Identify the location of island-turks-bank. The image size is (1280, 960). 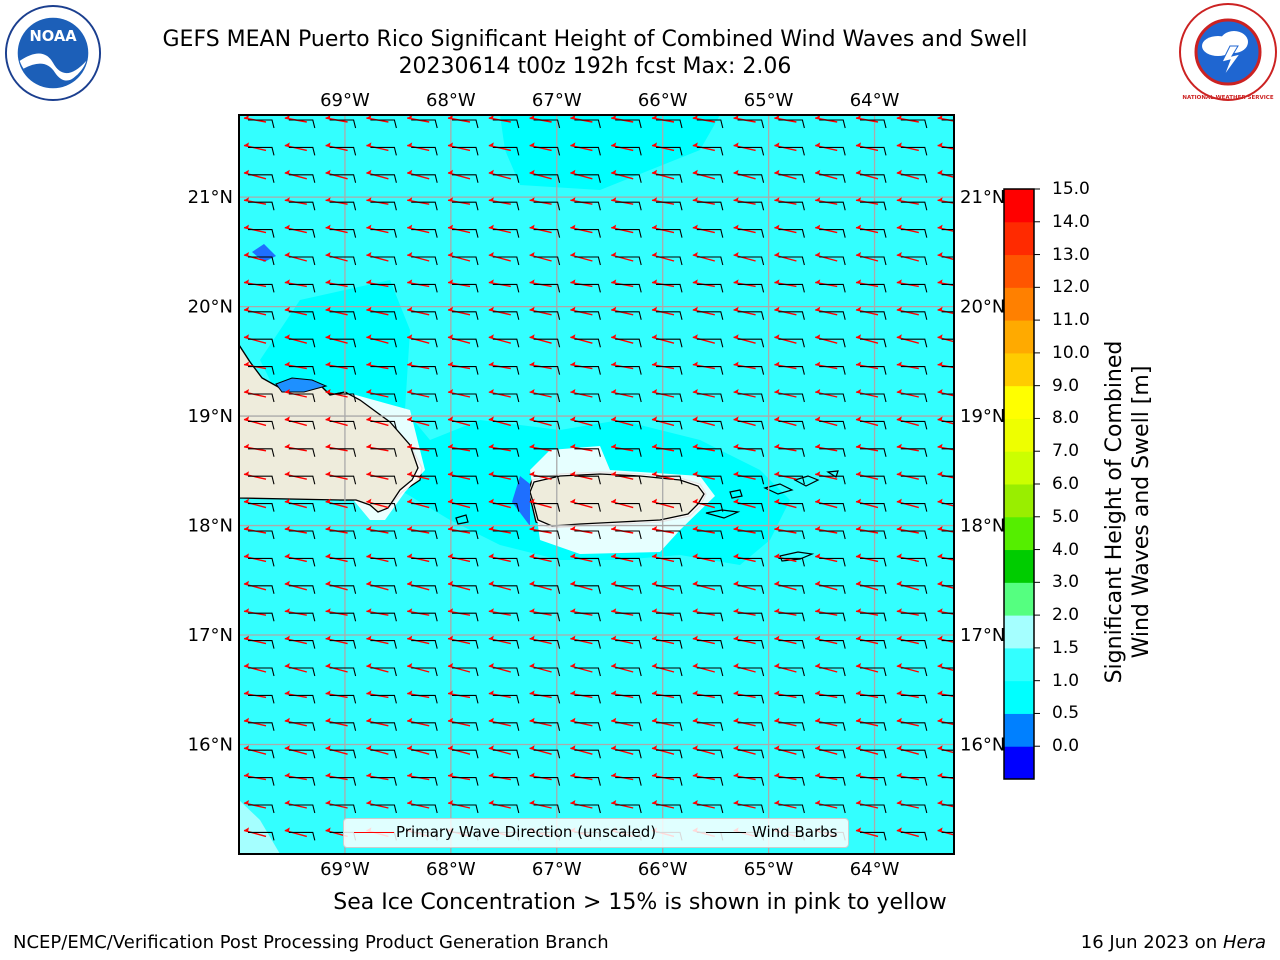
(301, 385).